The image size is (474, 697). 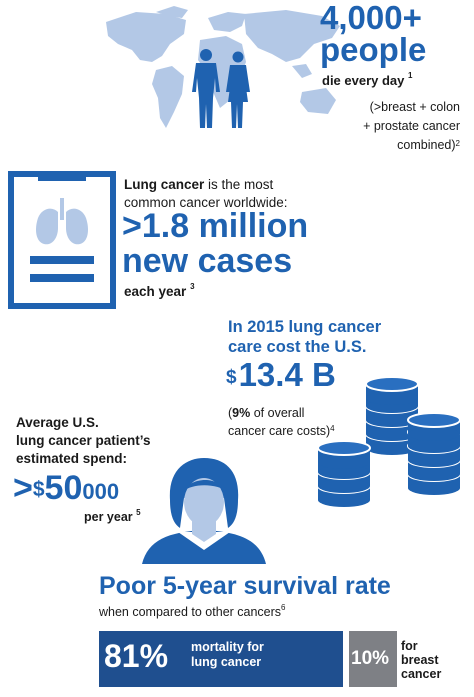 What do you see at coordinates (389, 442) in the screenshot?
I see `coin-stacks-icon` at bounding box center [389, 442].